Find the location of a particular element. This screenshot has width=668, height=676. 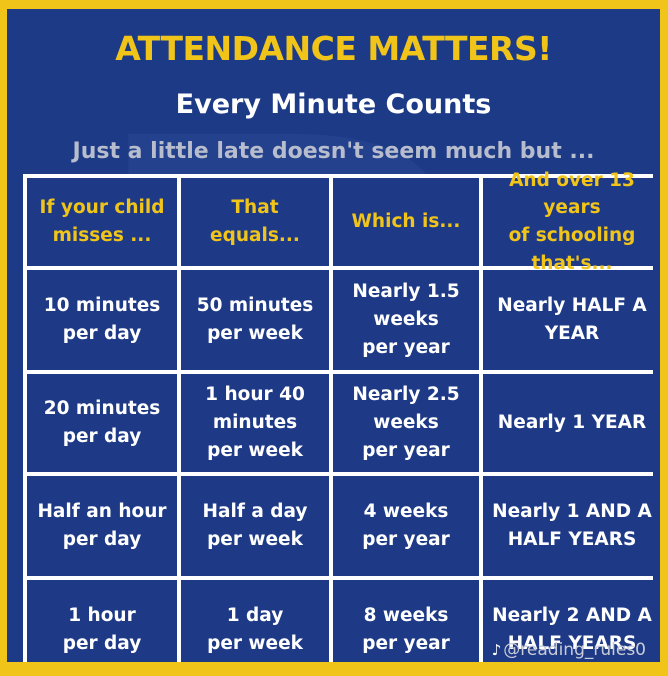

watermark: ♪ @reading_rules0 is located at coordinates (569, 650).